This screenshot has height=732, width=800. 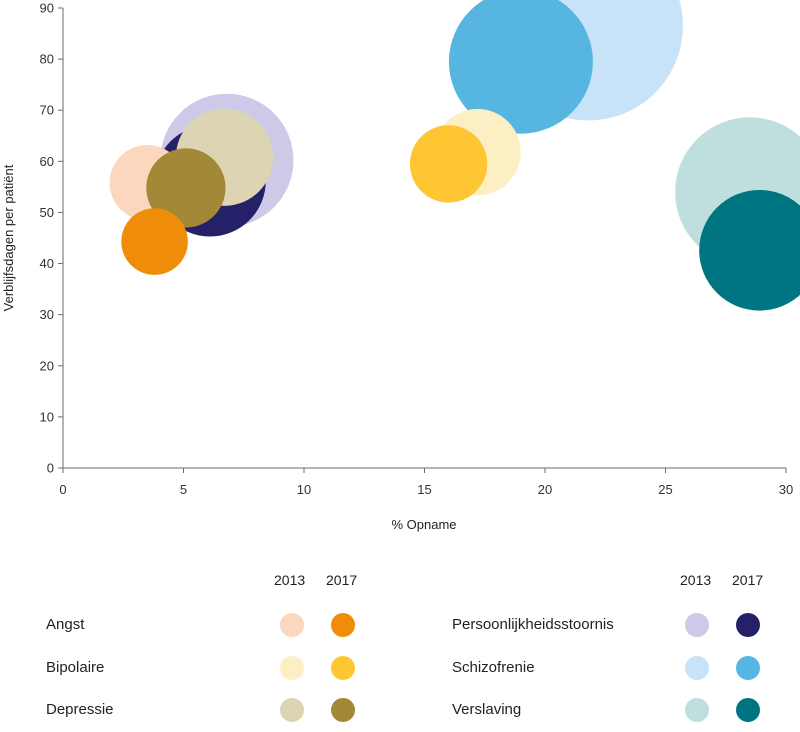 What do you see at coordinates (423, 524) in the screenshot?
I see `x-axis-label: % Opname` at bounding box center [423, 524].